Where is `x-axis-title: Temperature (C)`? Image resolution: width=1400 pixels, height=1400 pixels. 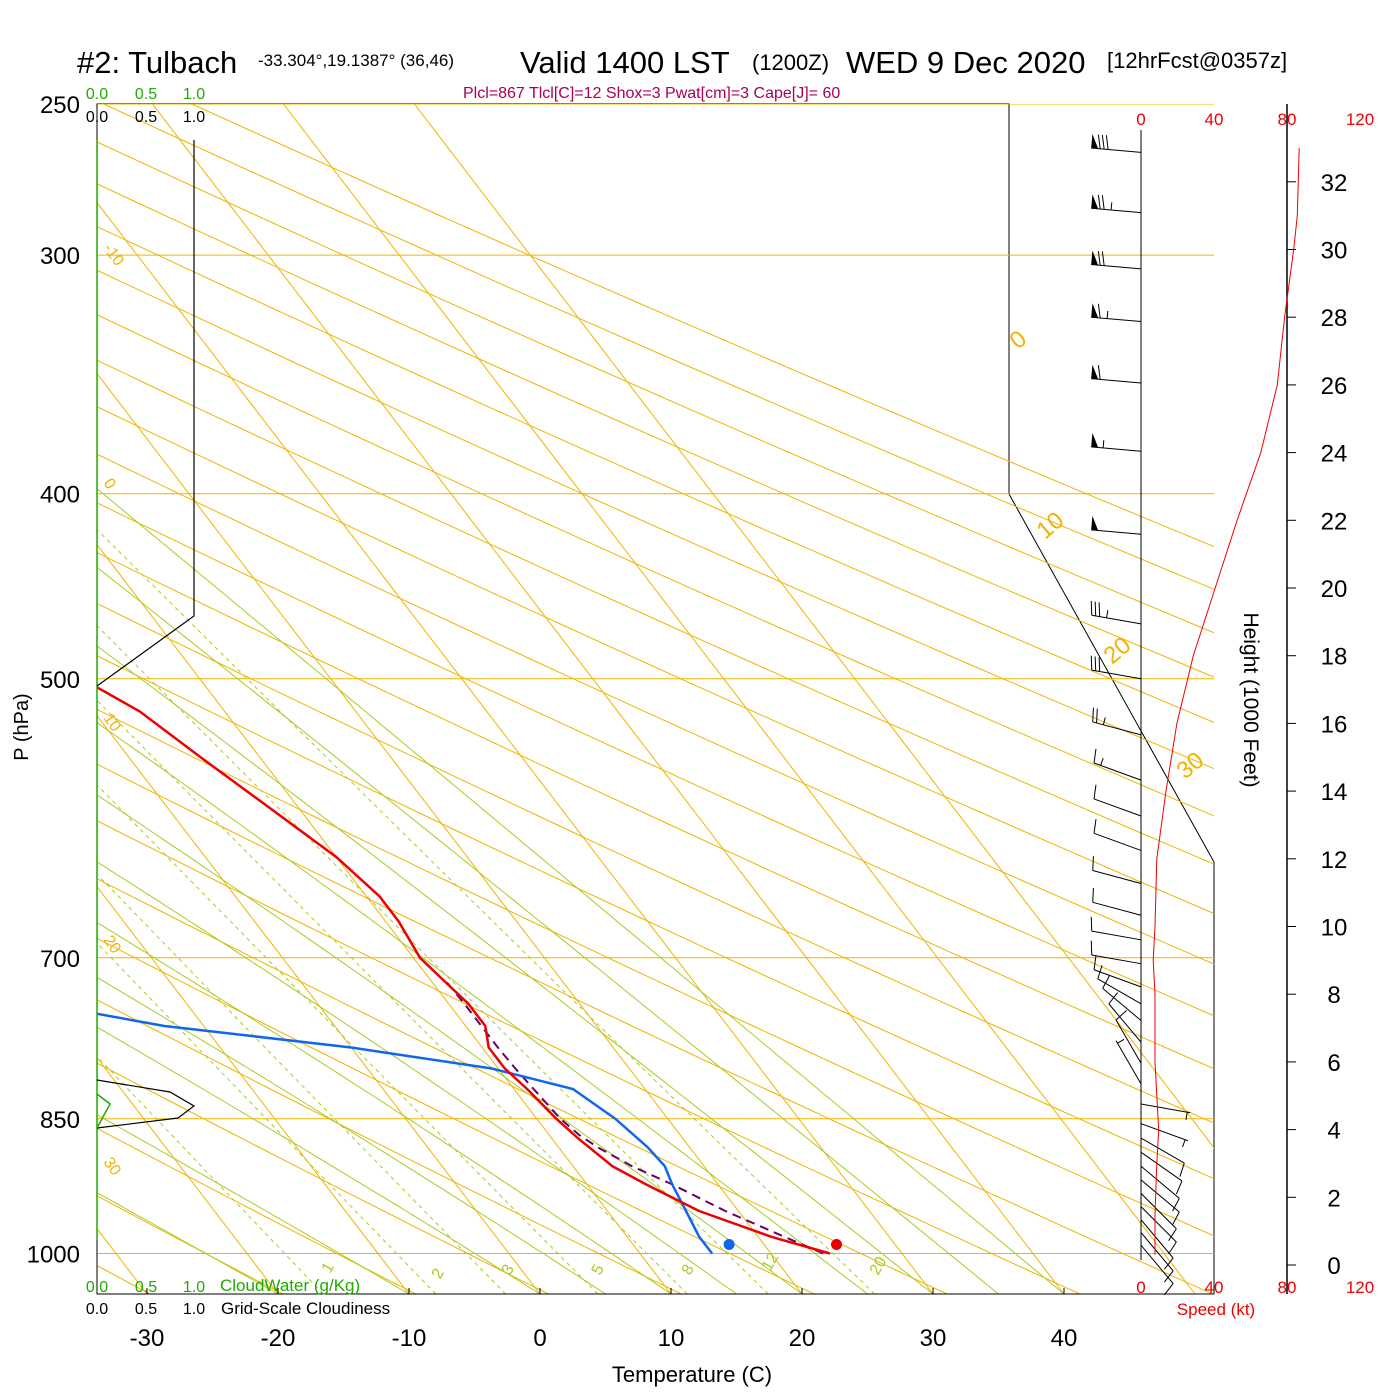 x-axis-title: Temperature (C) is located at coordinates (692, 1374).